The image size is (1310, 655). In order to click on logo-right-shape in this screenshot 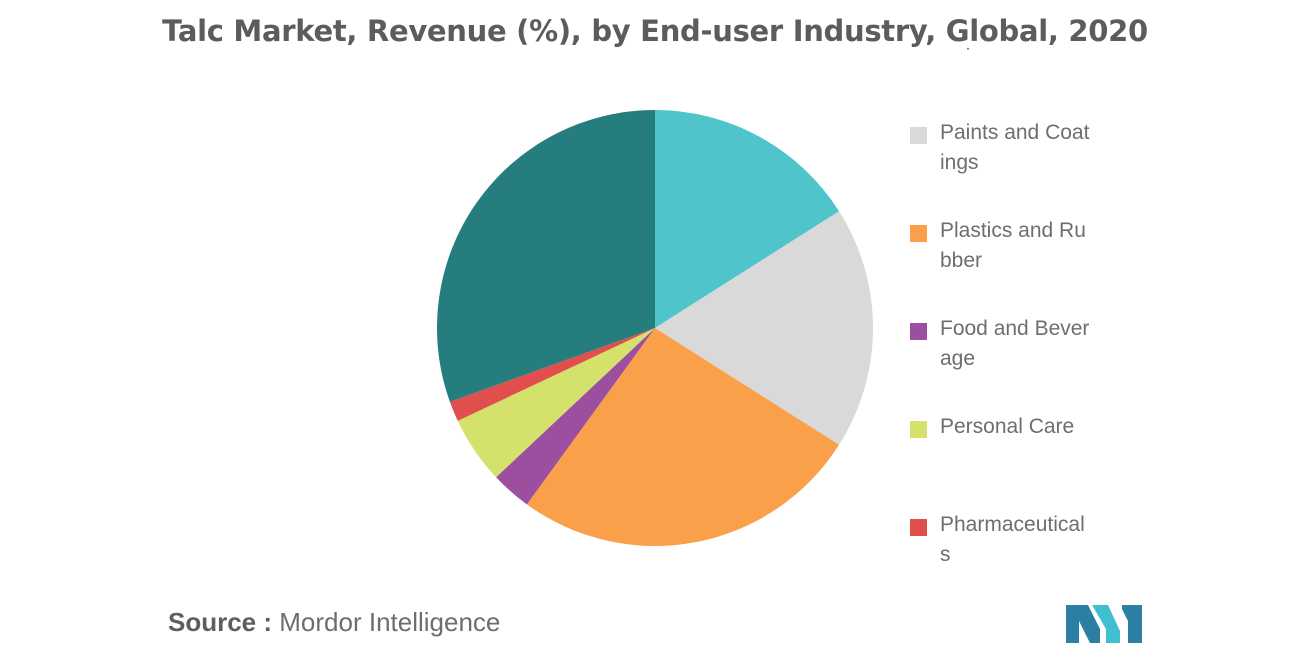, I will do `click(1132, 624)`.